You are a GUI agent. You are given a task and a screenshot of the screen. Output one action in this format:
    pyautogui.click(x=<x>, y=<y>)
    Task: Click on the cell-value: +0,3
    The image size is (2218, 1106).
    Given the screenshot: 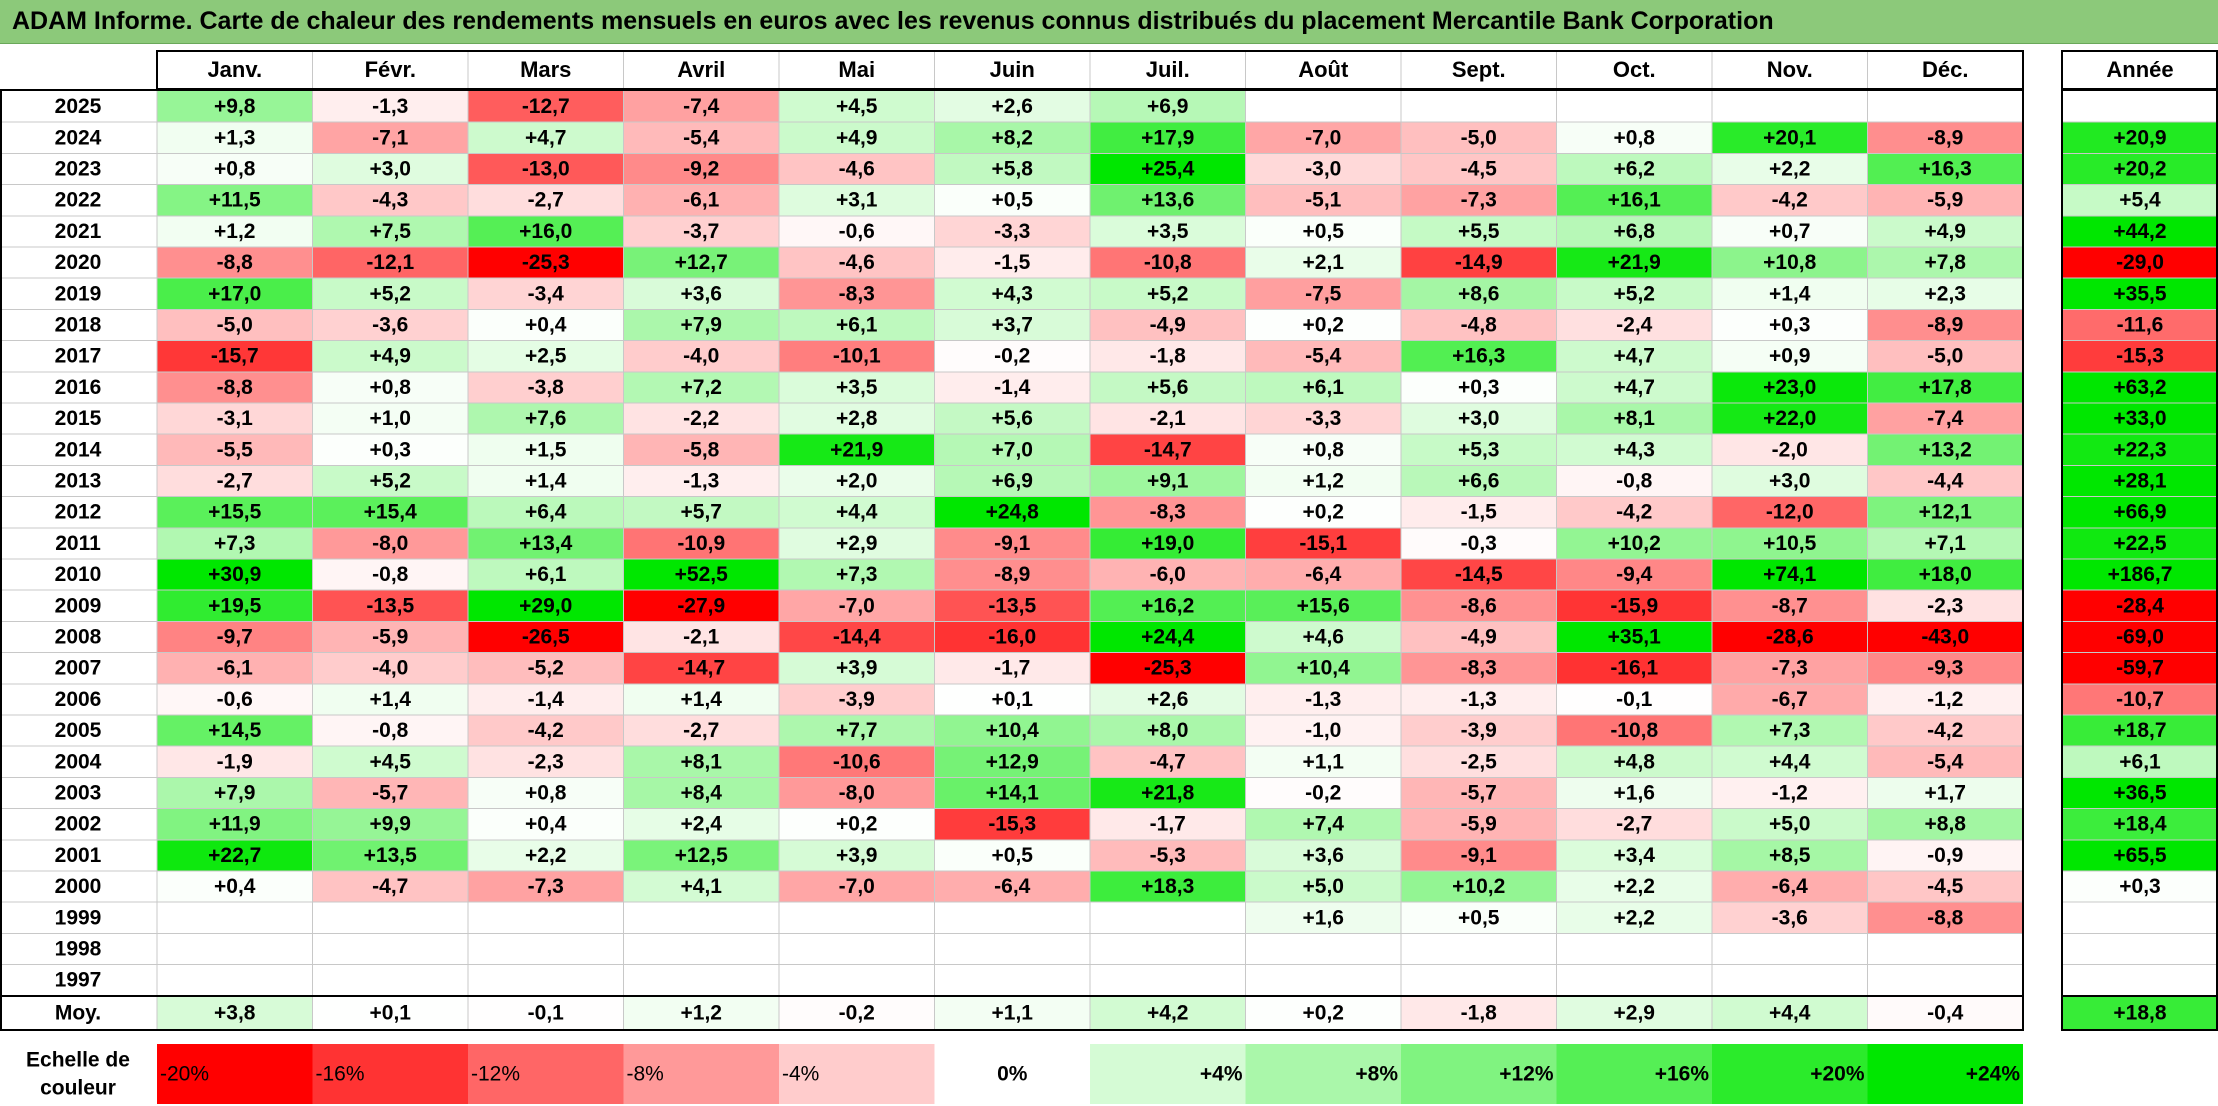 What is the action you would take?
    pyautogui.click(x=390, y=449)
    